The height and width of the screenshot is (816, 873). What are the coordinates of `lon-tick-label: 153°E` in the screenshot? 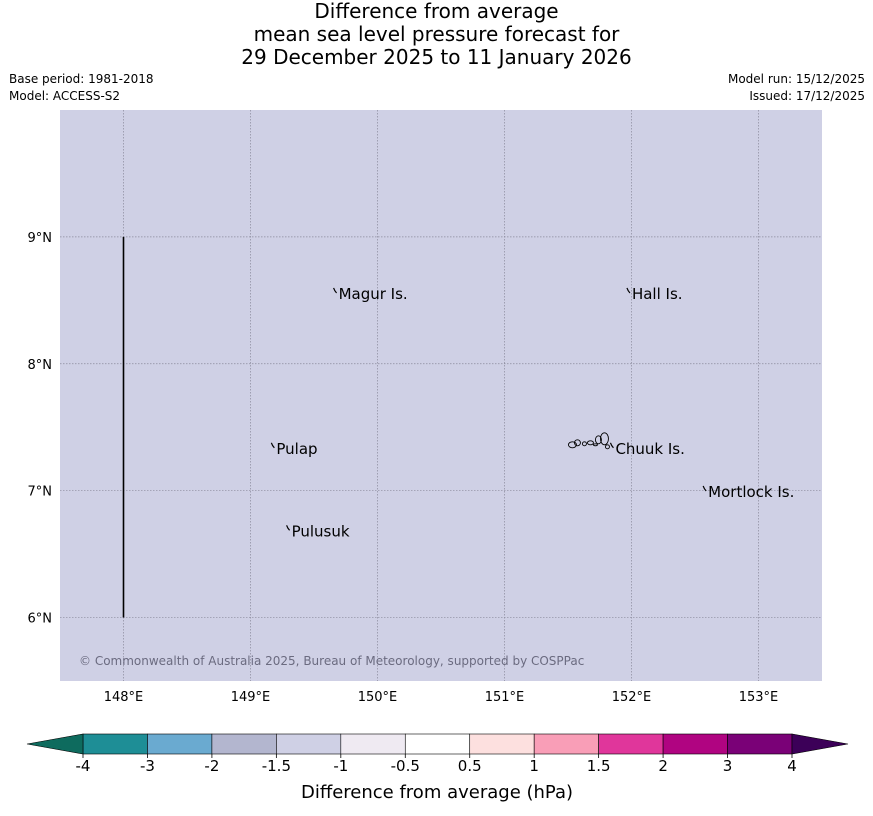 It's located at (759, 697).